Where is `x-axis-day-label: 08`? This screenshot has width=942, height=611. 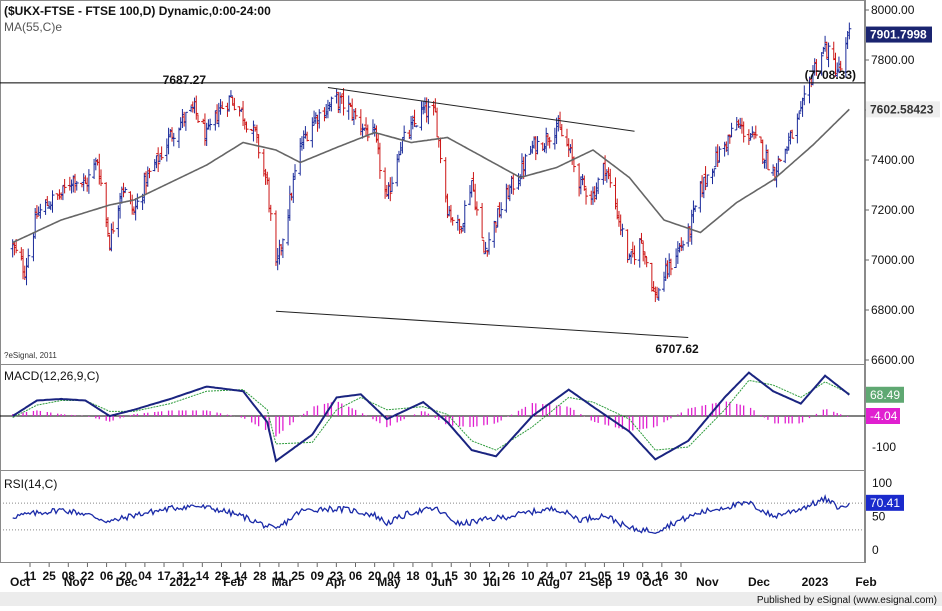 x-axis-day-label: 08 is located at coordinates (69, 576).